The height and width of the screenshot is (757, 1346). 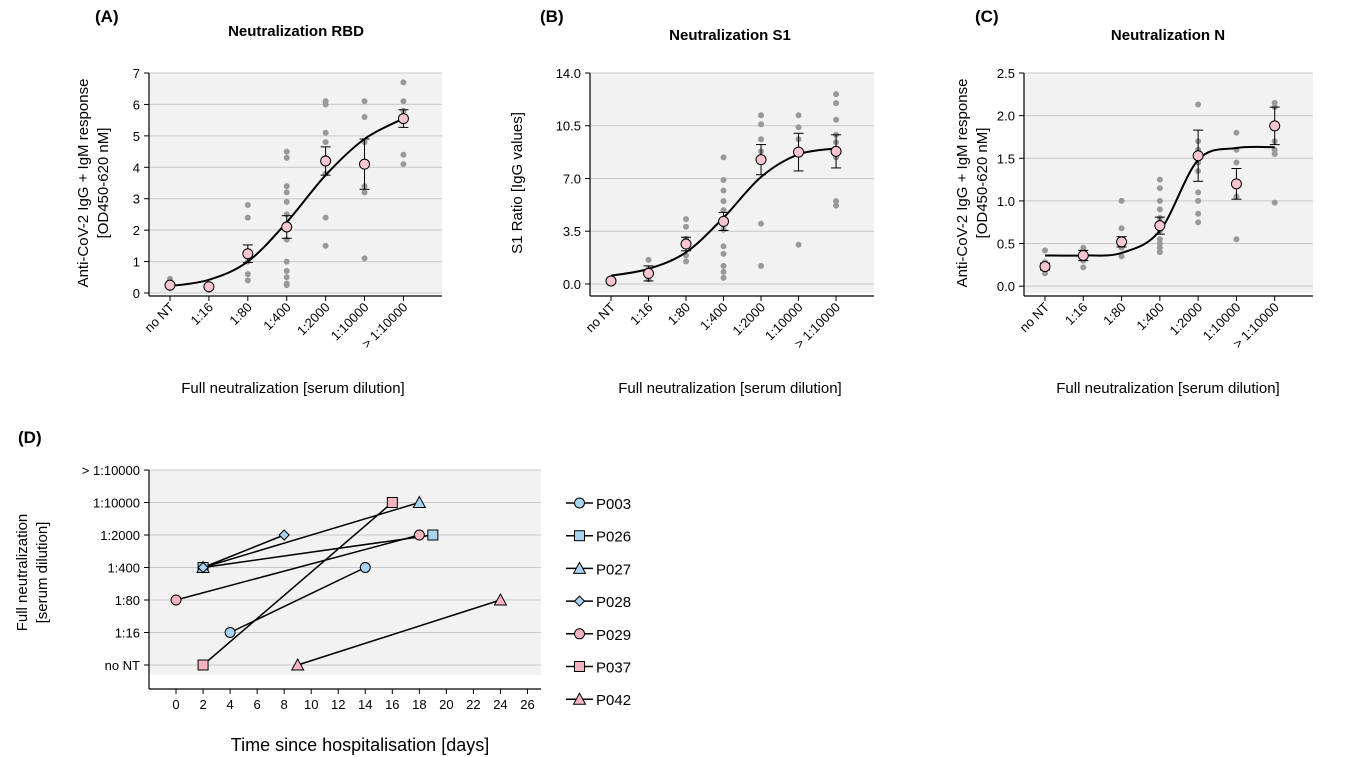 What do you see at coordinates (613, 537) in the screenshot?
I see `legend-label: P026` at bounding box center [613, 537].